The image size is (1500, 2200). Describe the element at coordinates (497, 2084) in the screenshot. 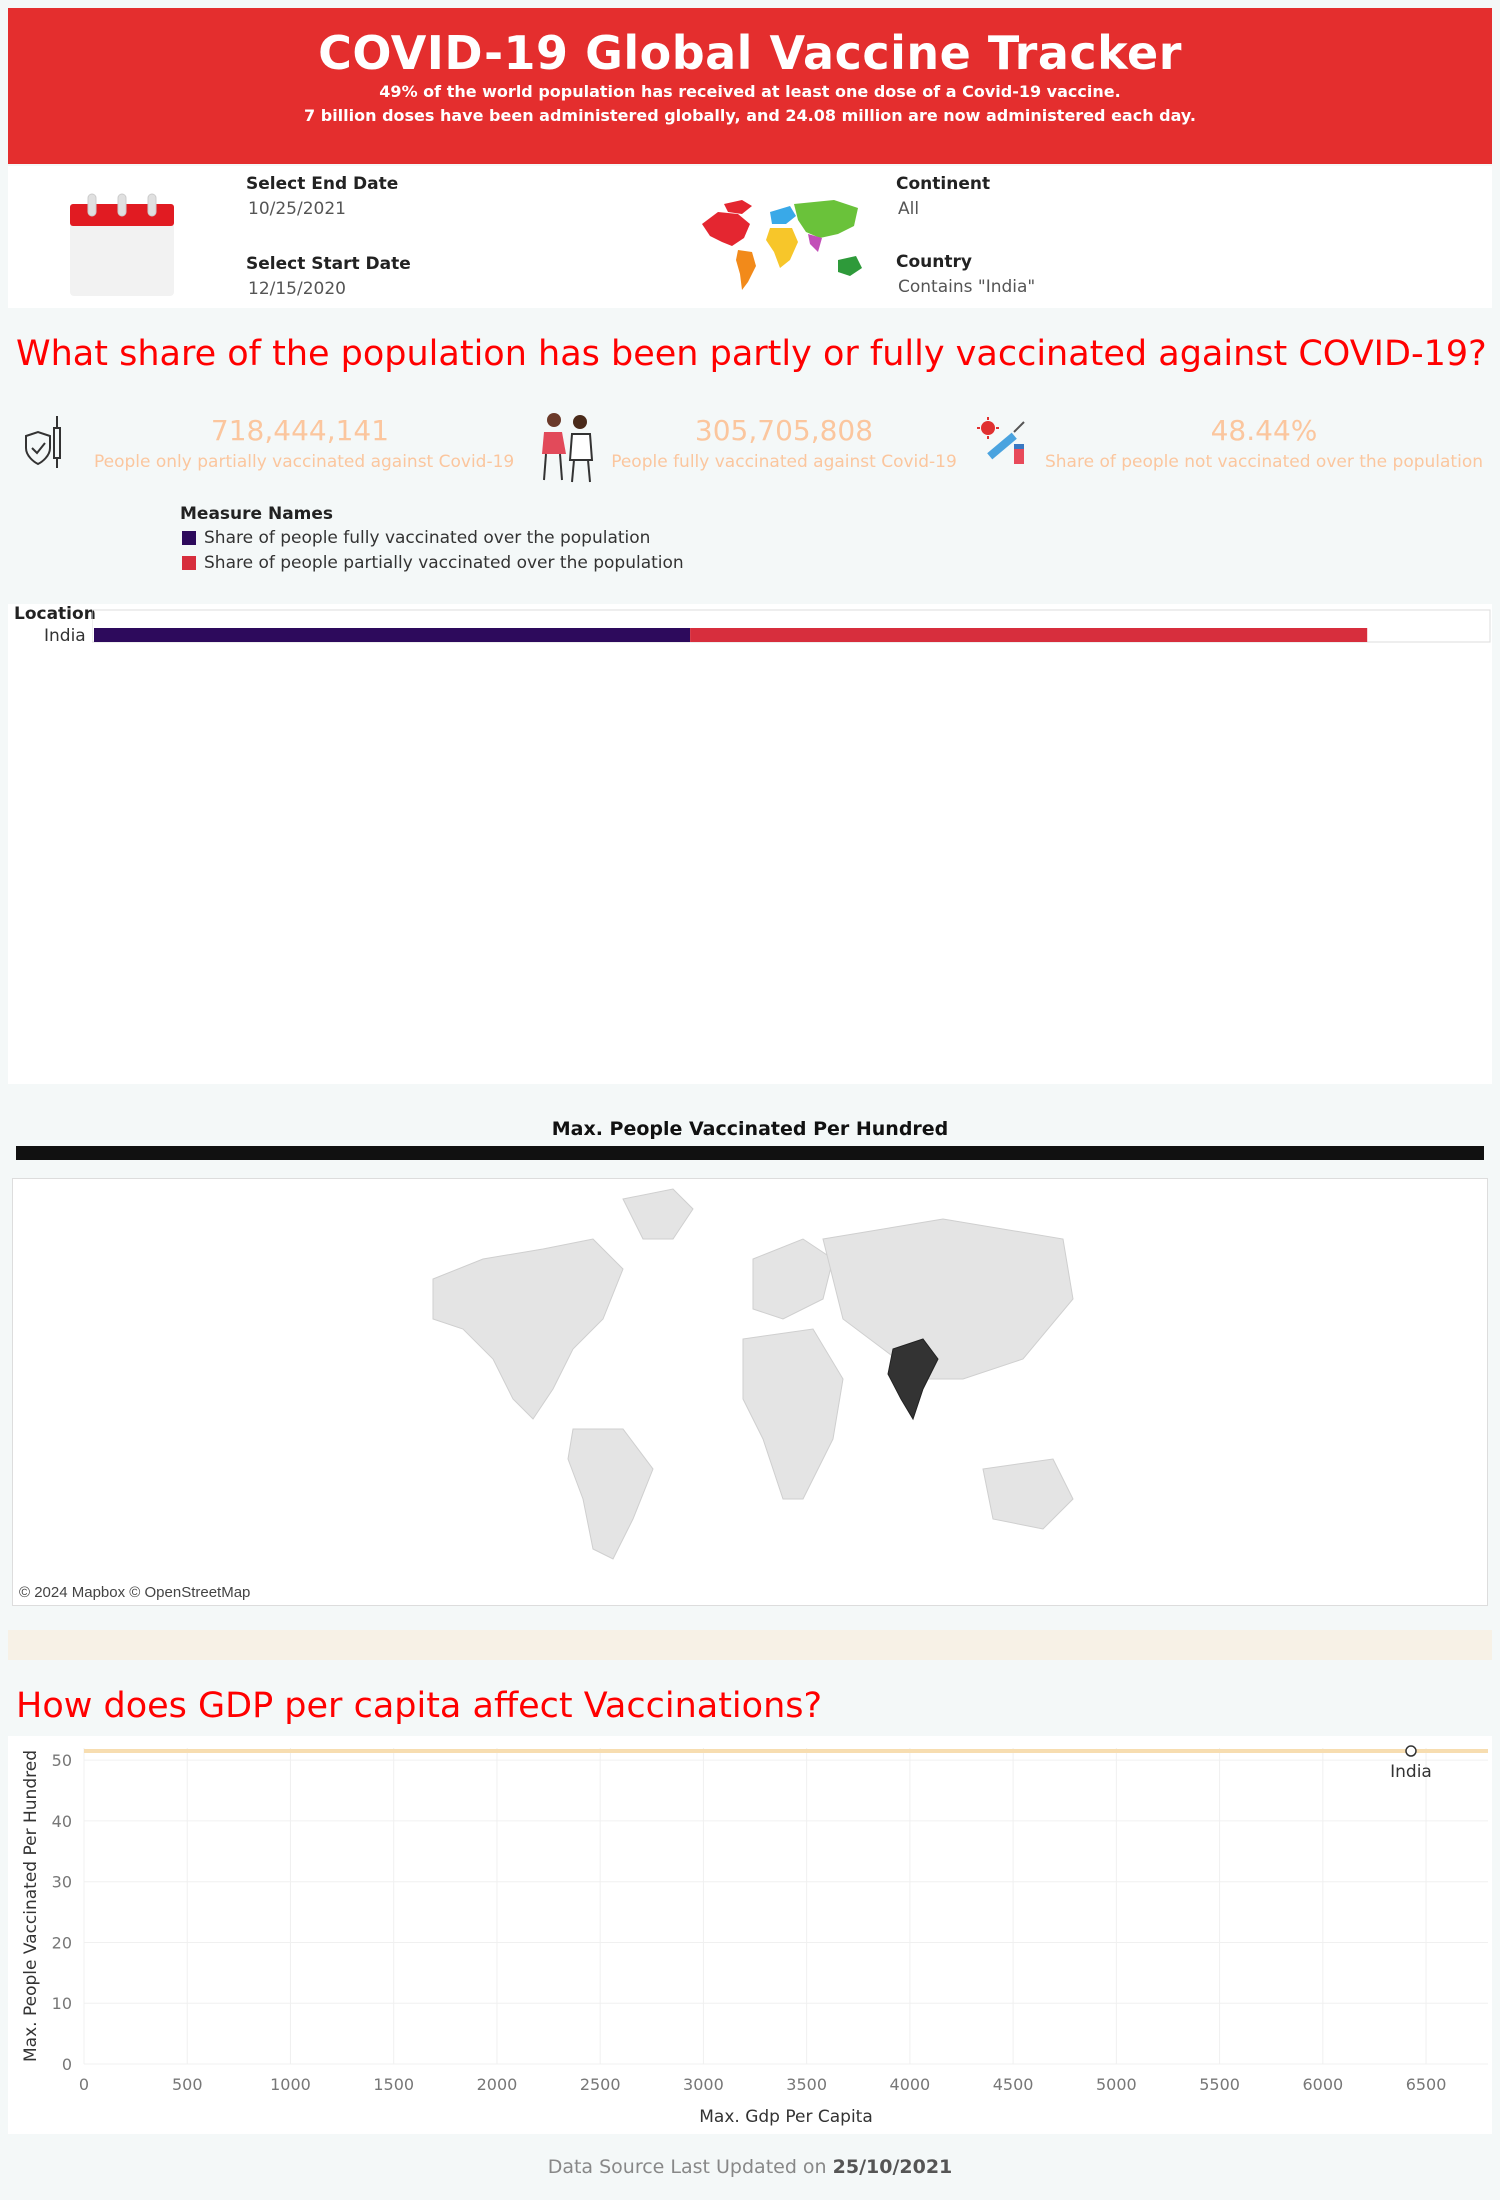

I see `x-tick-label: 2000` at that location.